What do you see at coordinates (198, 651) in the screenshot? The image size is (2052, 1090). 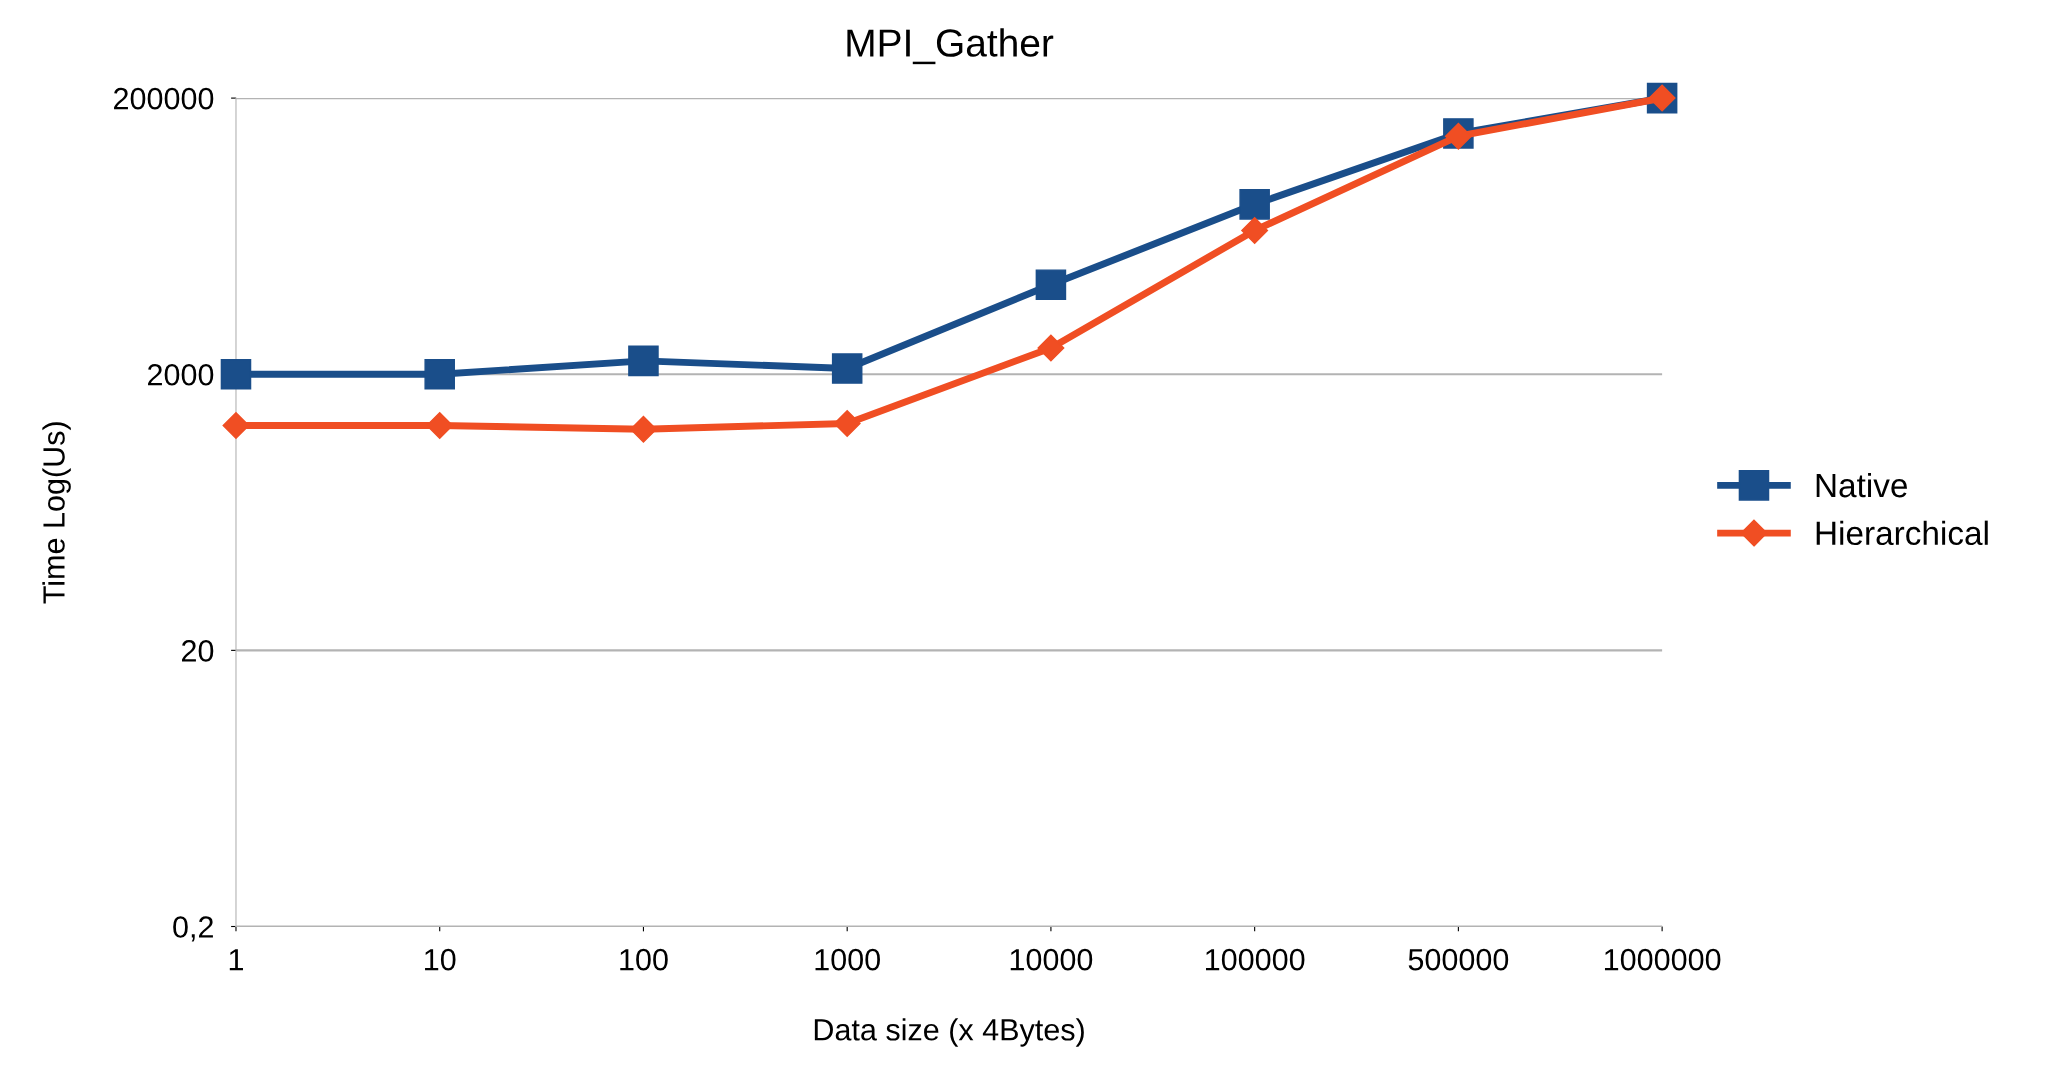 I see `y-tick-label: 20` at bounding box center [198, 651].